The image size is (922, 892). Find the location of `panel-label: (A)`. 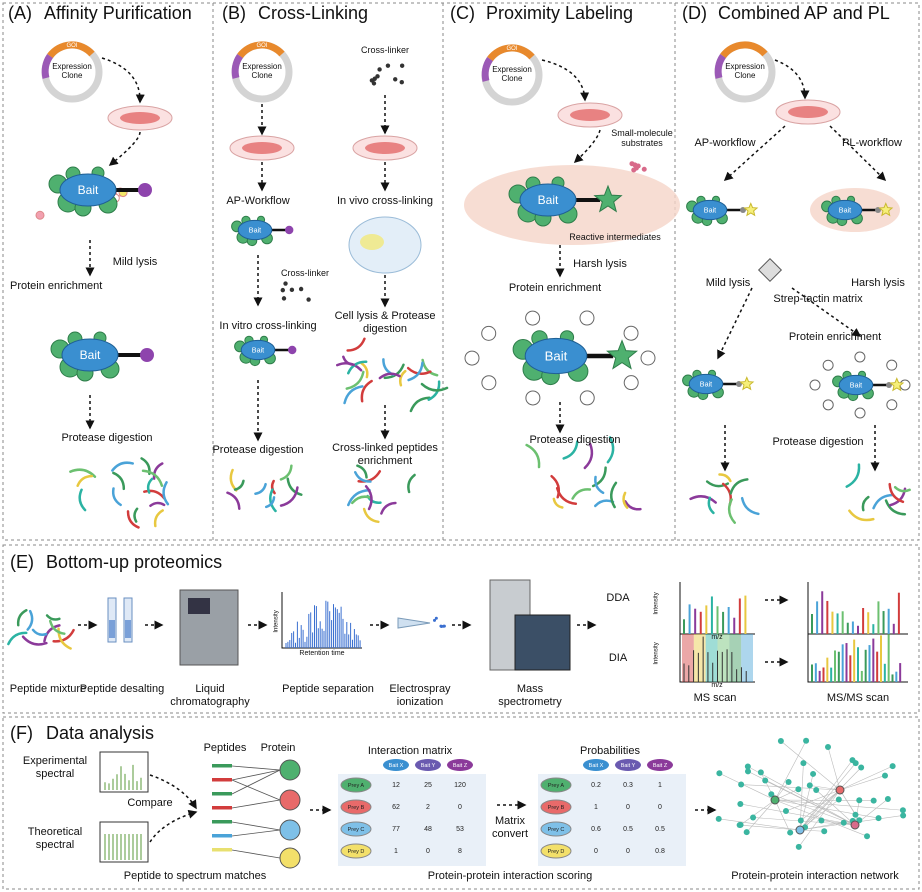

panel-label: (A) is located at coordinates (20, 13).